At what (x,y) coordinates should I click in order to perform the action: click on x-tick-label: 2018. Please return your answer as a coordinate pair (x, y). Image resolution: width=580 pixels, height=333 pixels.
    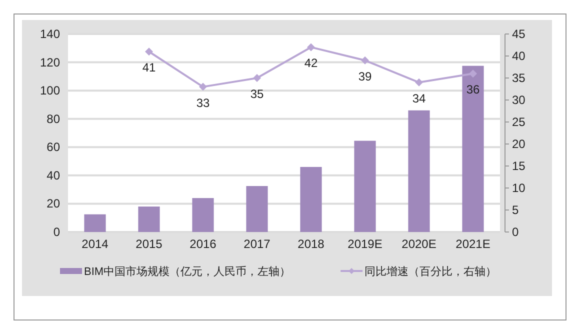
    Looking at the image, I should click on (311, 244).